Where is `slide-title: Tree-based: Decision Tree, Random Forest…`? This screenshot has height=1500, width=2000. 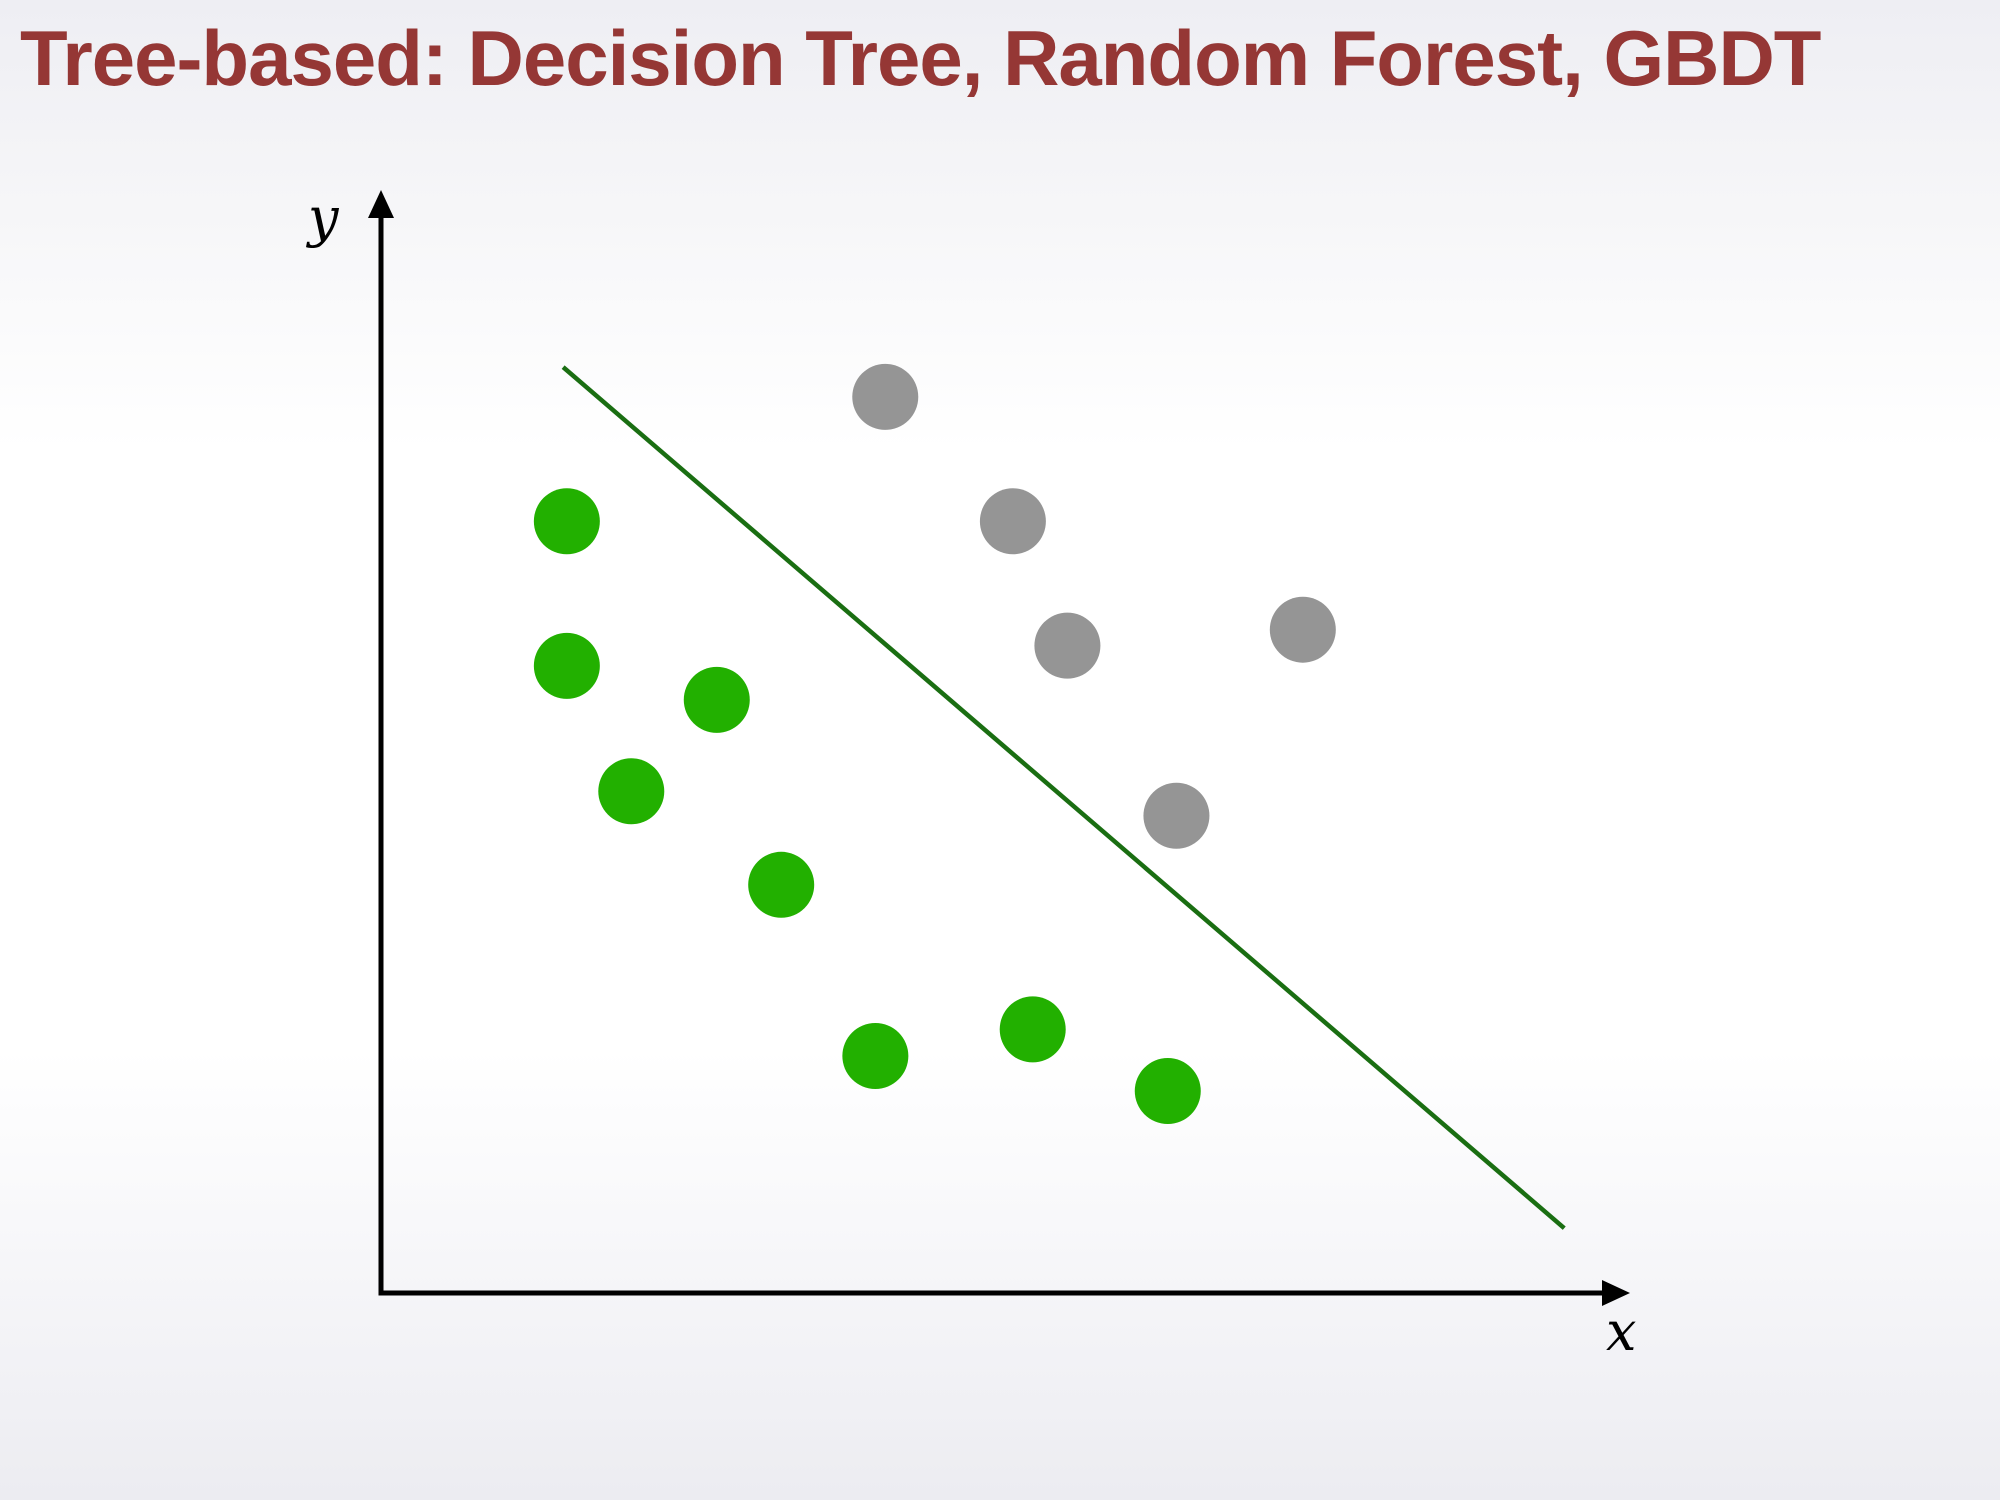 slide-title: Tree-based: Decision Tree, Random Forest… is located at coordinates (920, 58).